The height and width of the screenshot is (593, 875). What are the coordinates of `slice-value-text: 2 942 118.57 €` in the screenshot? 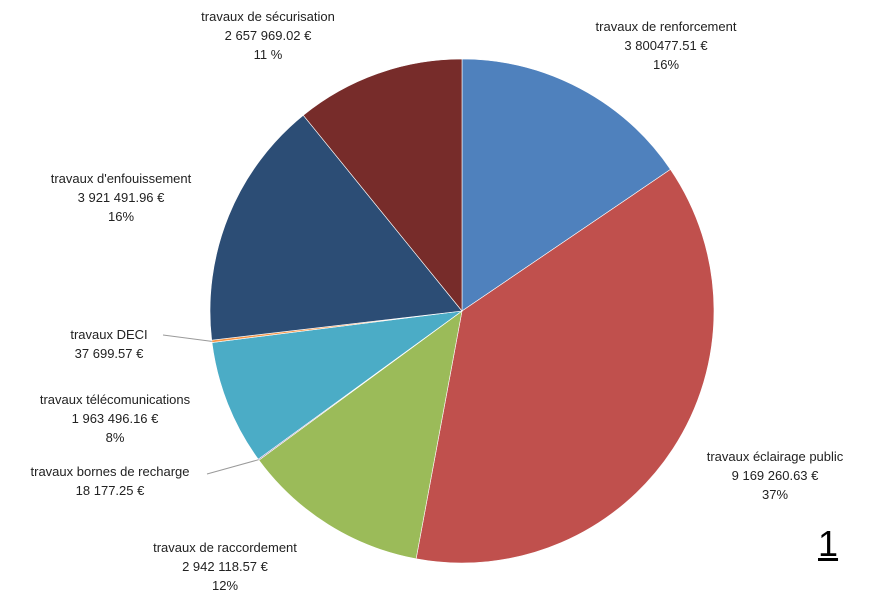 It's located at (225, 566).